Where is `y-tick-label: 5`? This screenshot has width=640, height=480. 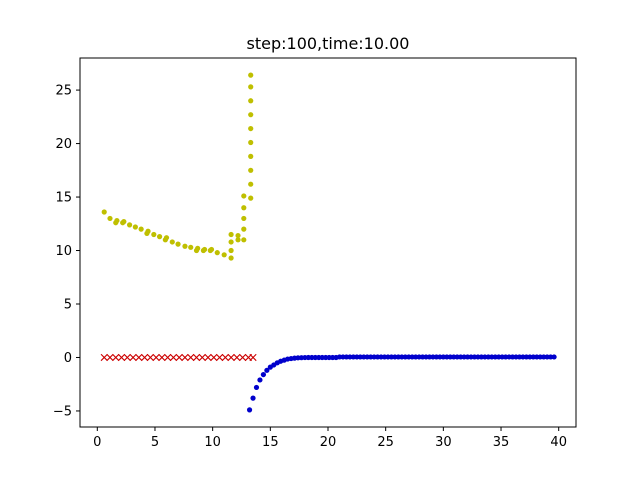
y-tick-label: 5 is located at coordinates (68, 305).